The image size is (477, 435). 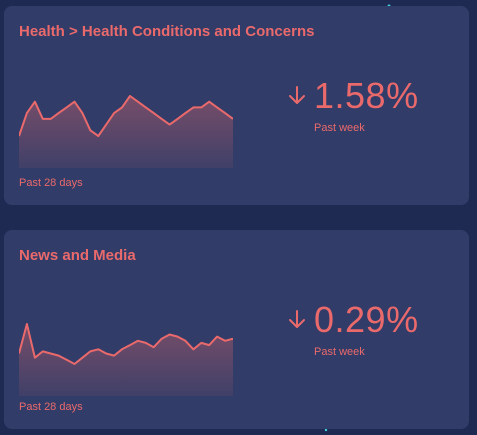 I want to click on metric-change: 0.29%, so click(x=353, y=320).